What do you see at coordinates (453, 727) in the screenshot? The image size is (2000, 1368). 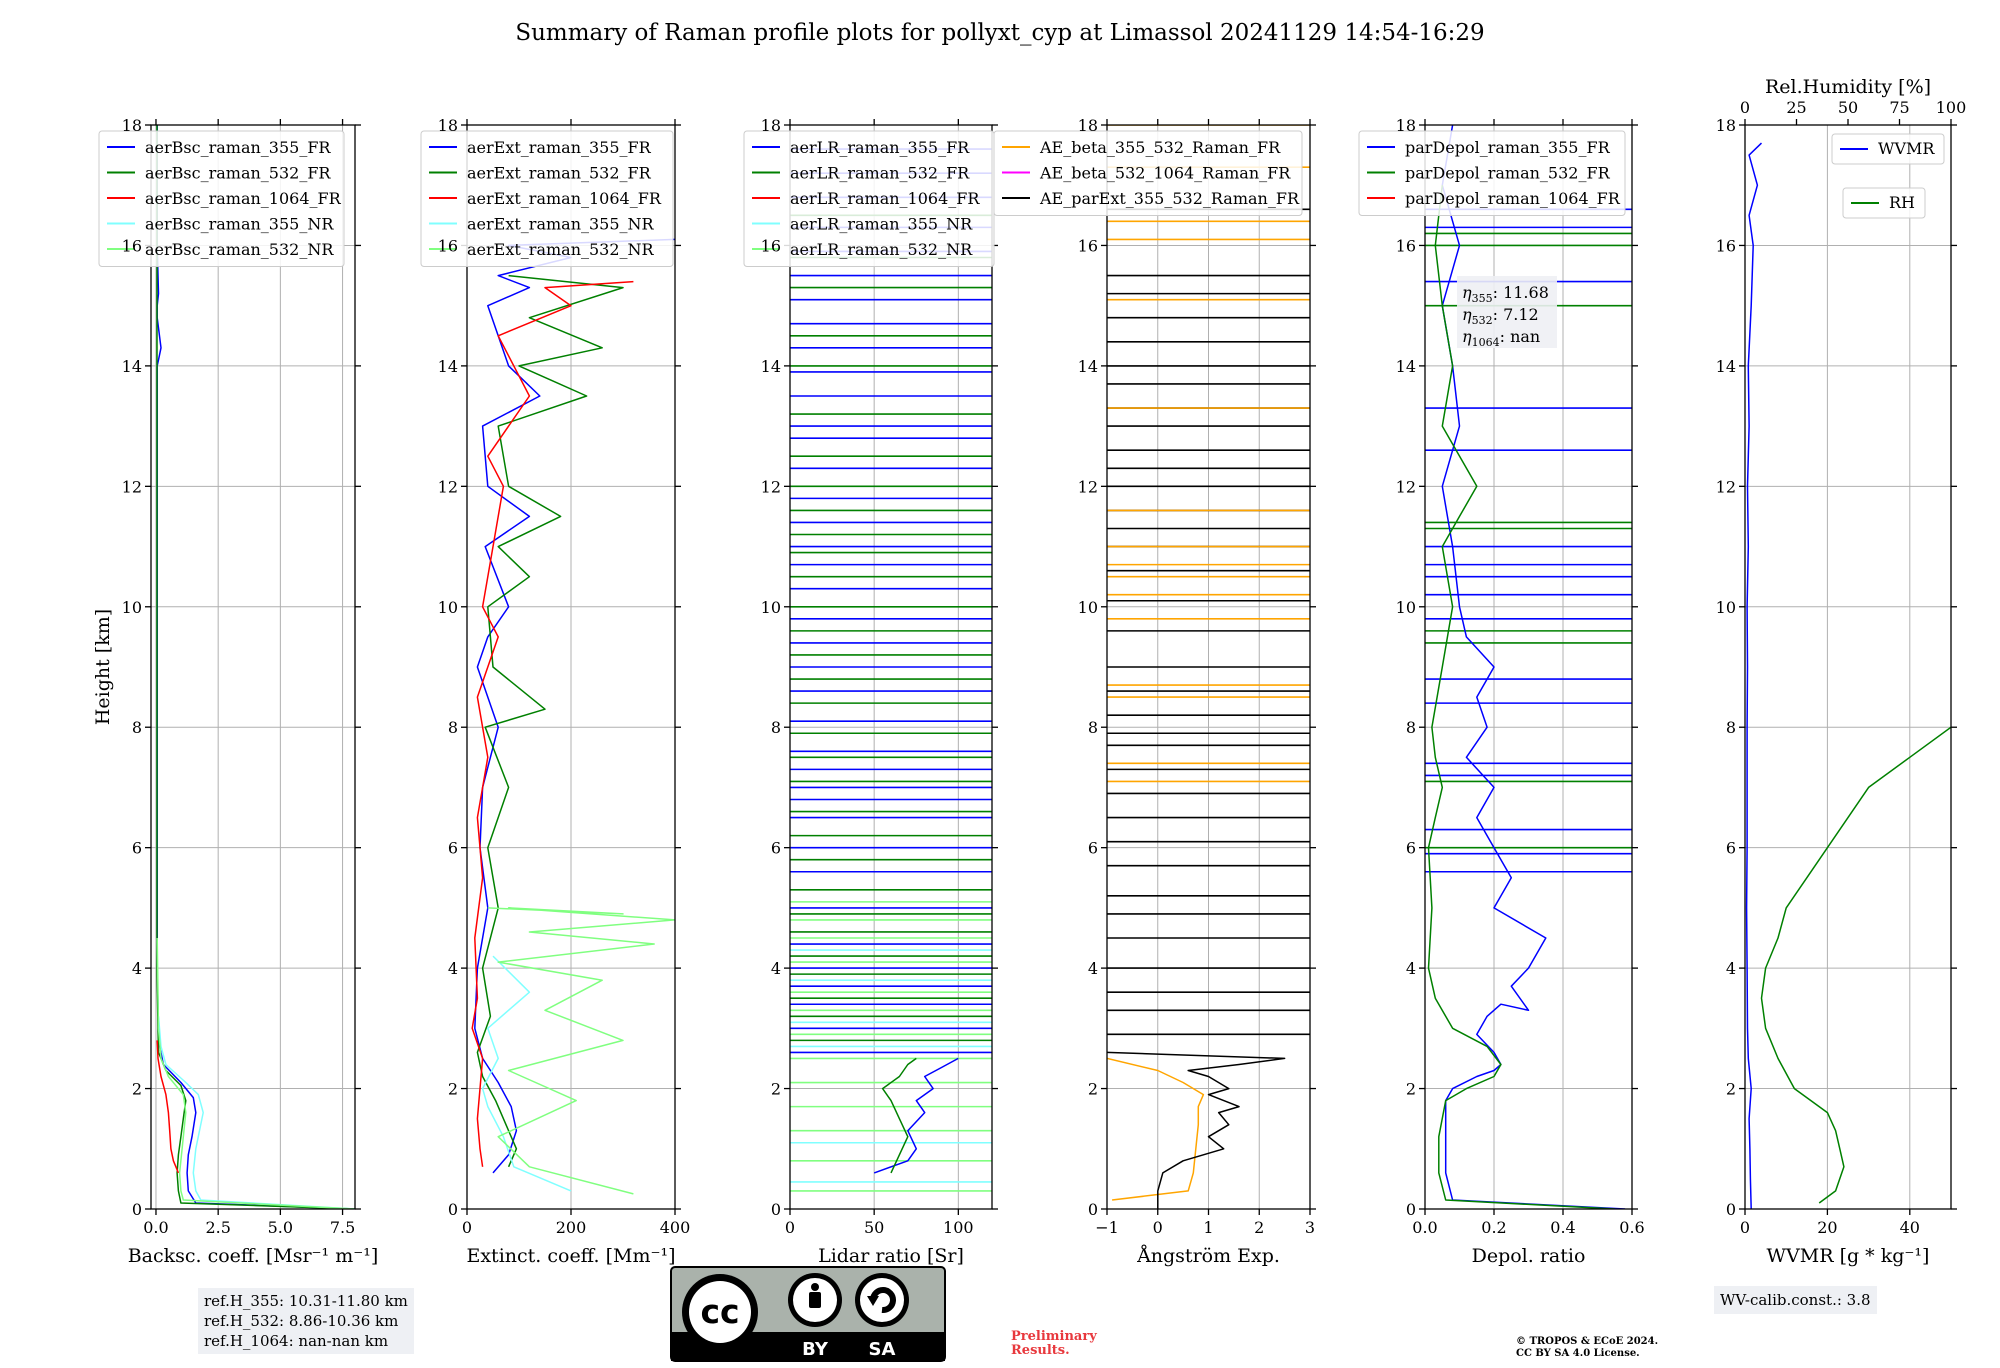 I see `y-tick-label: 8` at bounding box center [453, 727].